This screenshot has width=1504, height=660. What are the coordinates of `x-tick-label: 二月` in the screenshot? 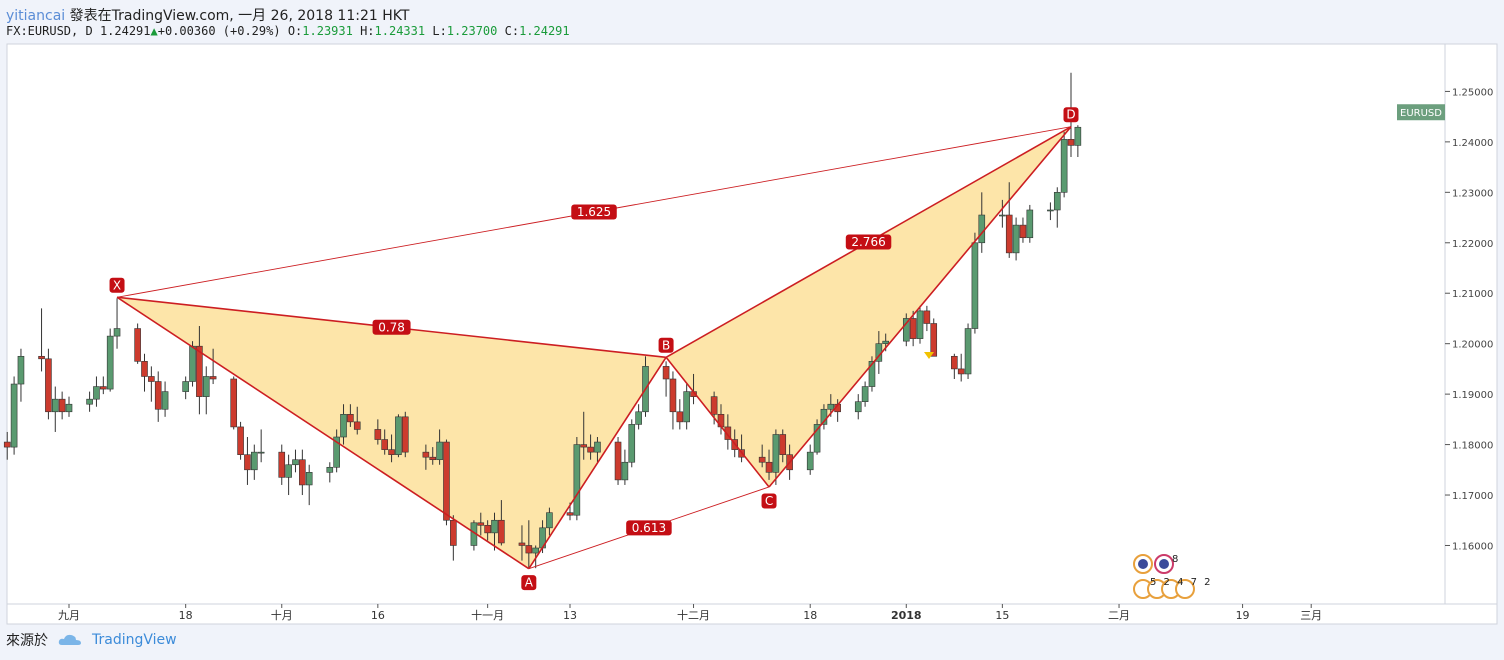 It's located at (1119, 615).